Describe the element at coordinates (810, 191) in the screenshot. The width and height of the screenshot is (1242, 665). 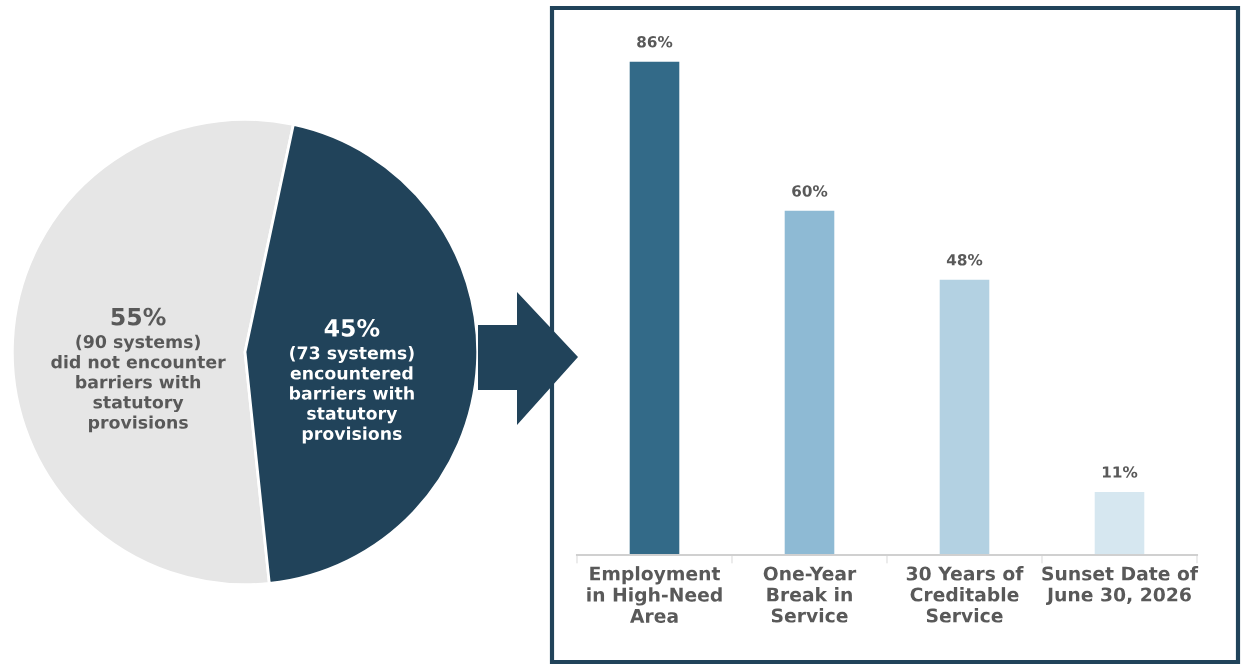
I see `data-label: 60%` at that location.